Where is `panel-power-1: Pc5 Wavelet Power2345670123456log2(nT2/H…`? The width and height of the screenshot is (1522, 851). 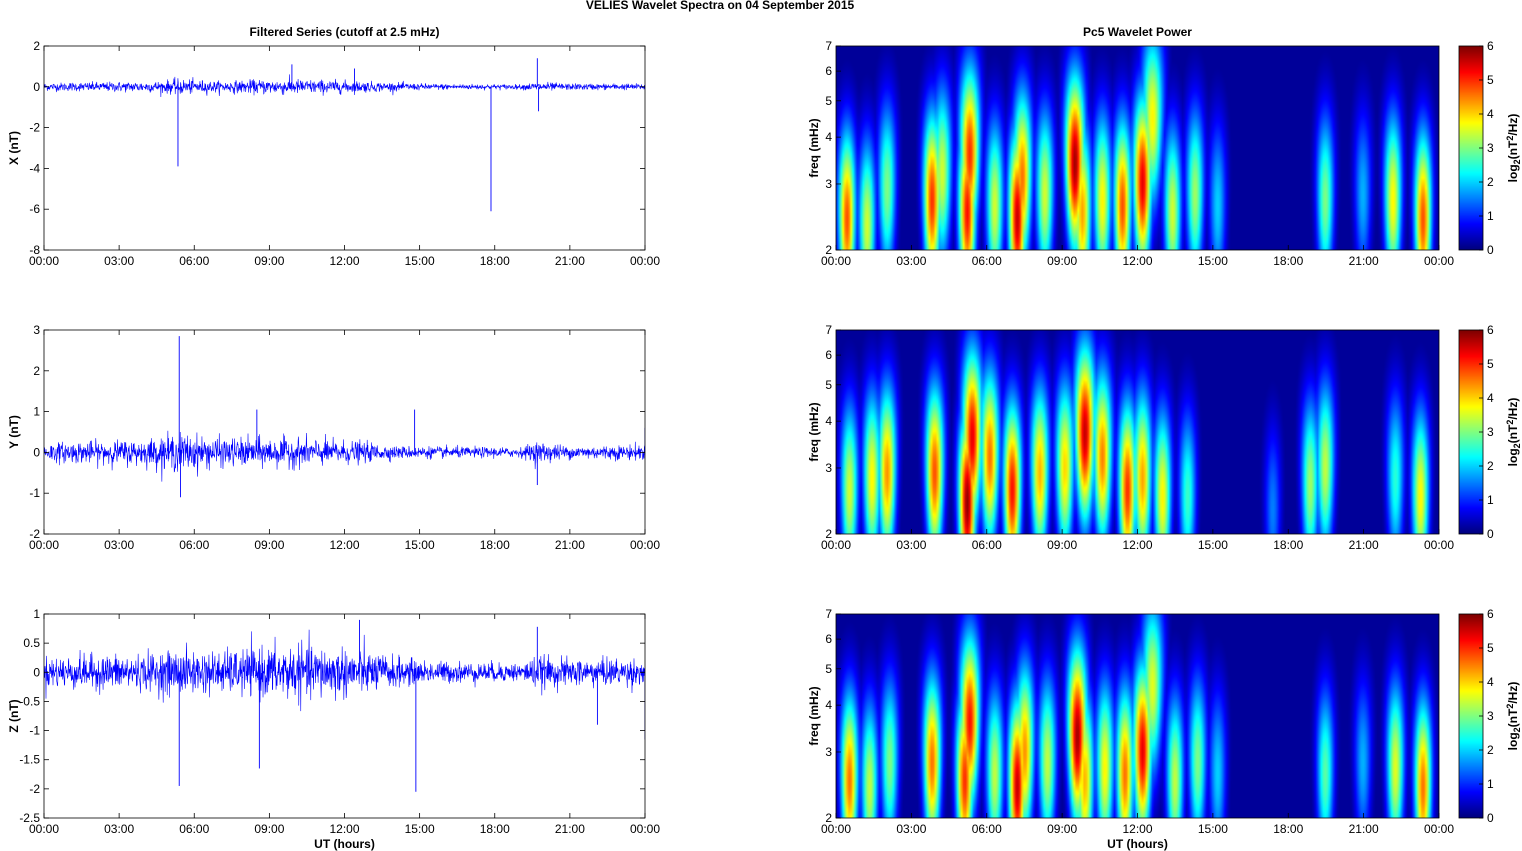
panel-power-1: Pc5 Wavelet Power2345670123456log2(nT2/H… is located at coordinates (1164, 146).